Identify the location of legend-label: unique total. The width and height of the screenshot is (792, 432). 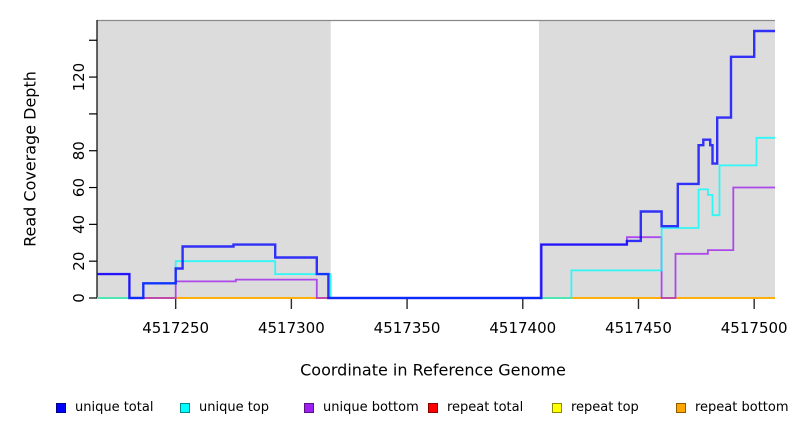
(114, 407).